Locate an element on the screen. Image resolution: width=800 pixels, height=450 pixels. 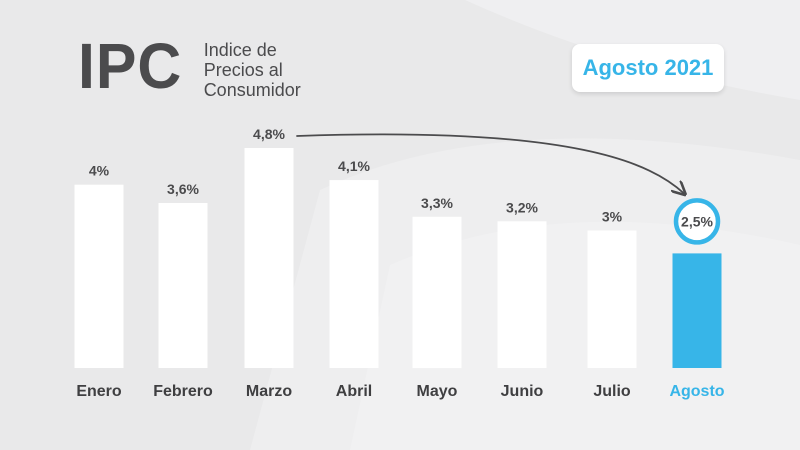
x-tick-label: Junio is located at coordinates (522, 391).